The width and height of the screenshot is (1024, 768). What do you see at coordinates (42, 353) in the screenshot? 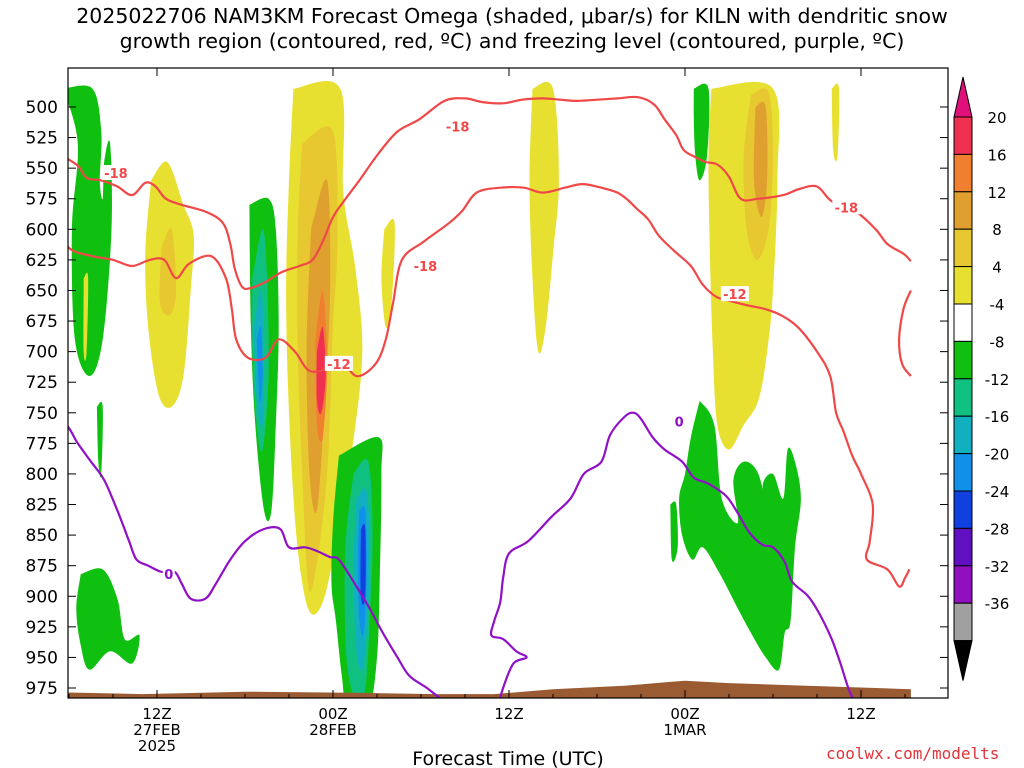
I see `y-tick-label: 700` at bounding box center [42, 353].